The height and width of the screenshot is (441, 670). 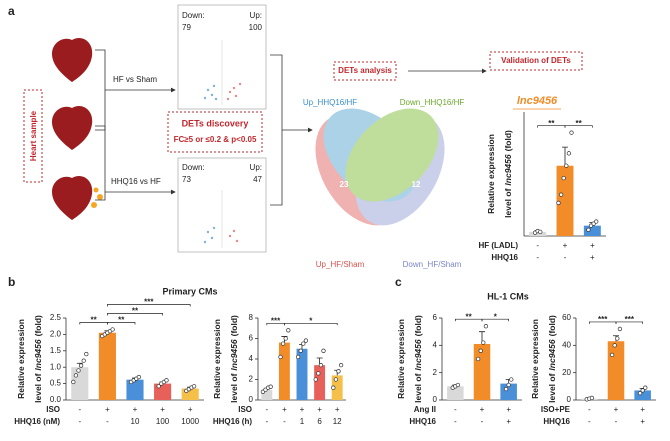 I want to click on y-tick-label: 60, so click(x=566, y=317).